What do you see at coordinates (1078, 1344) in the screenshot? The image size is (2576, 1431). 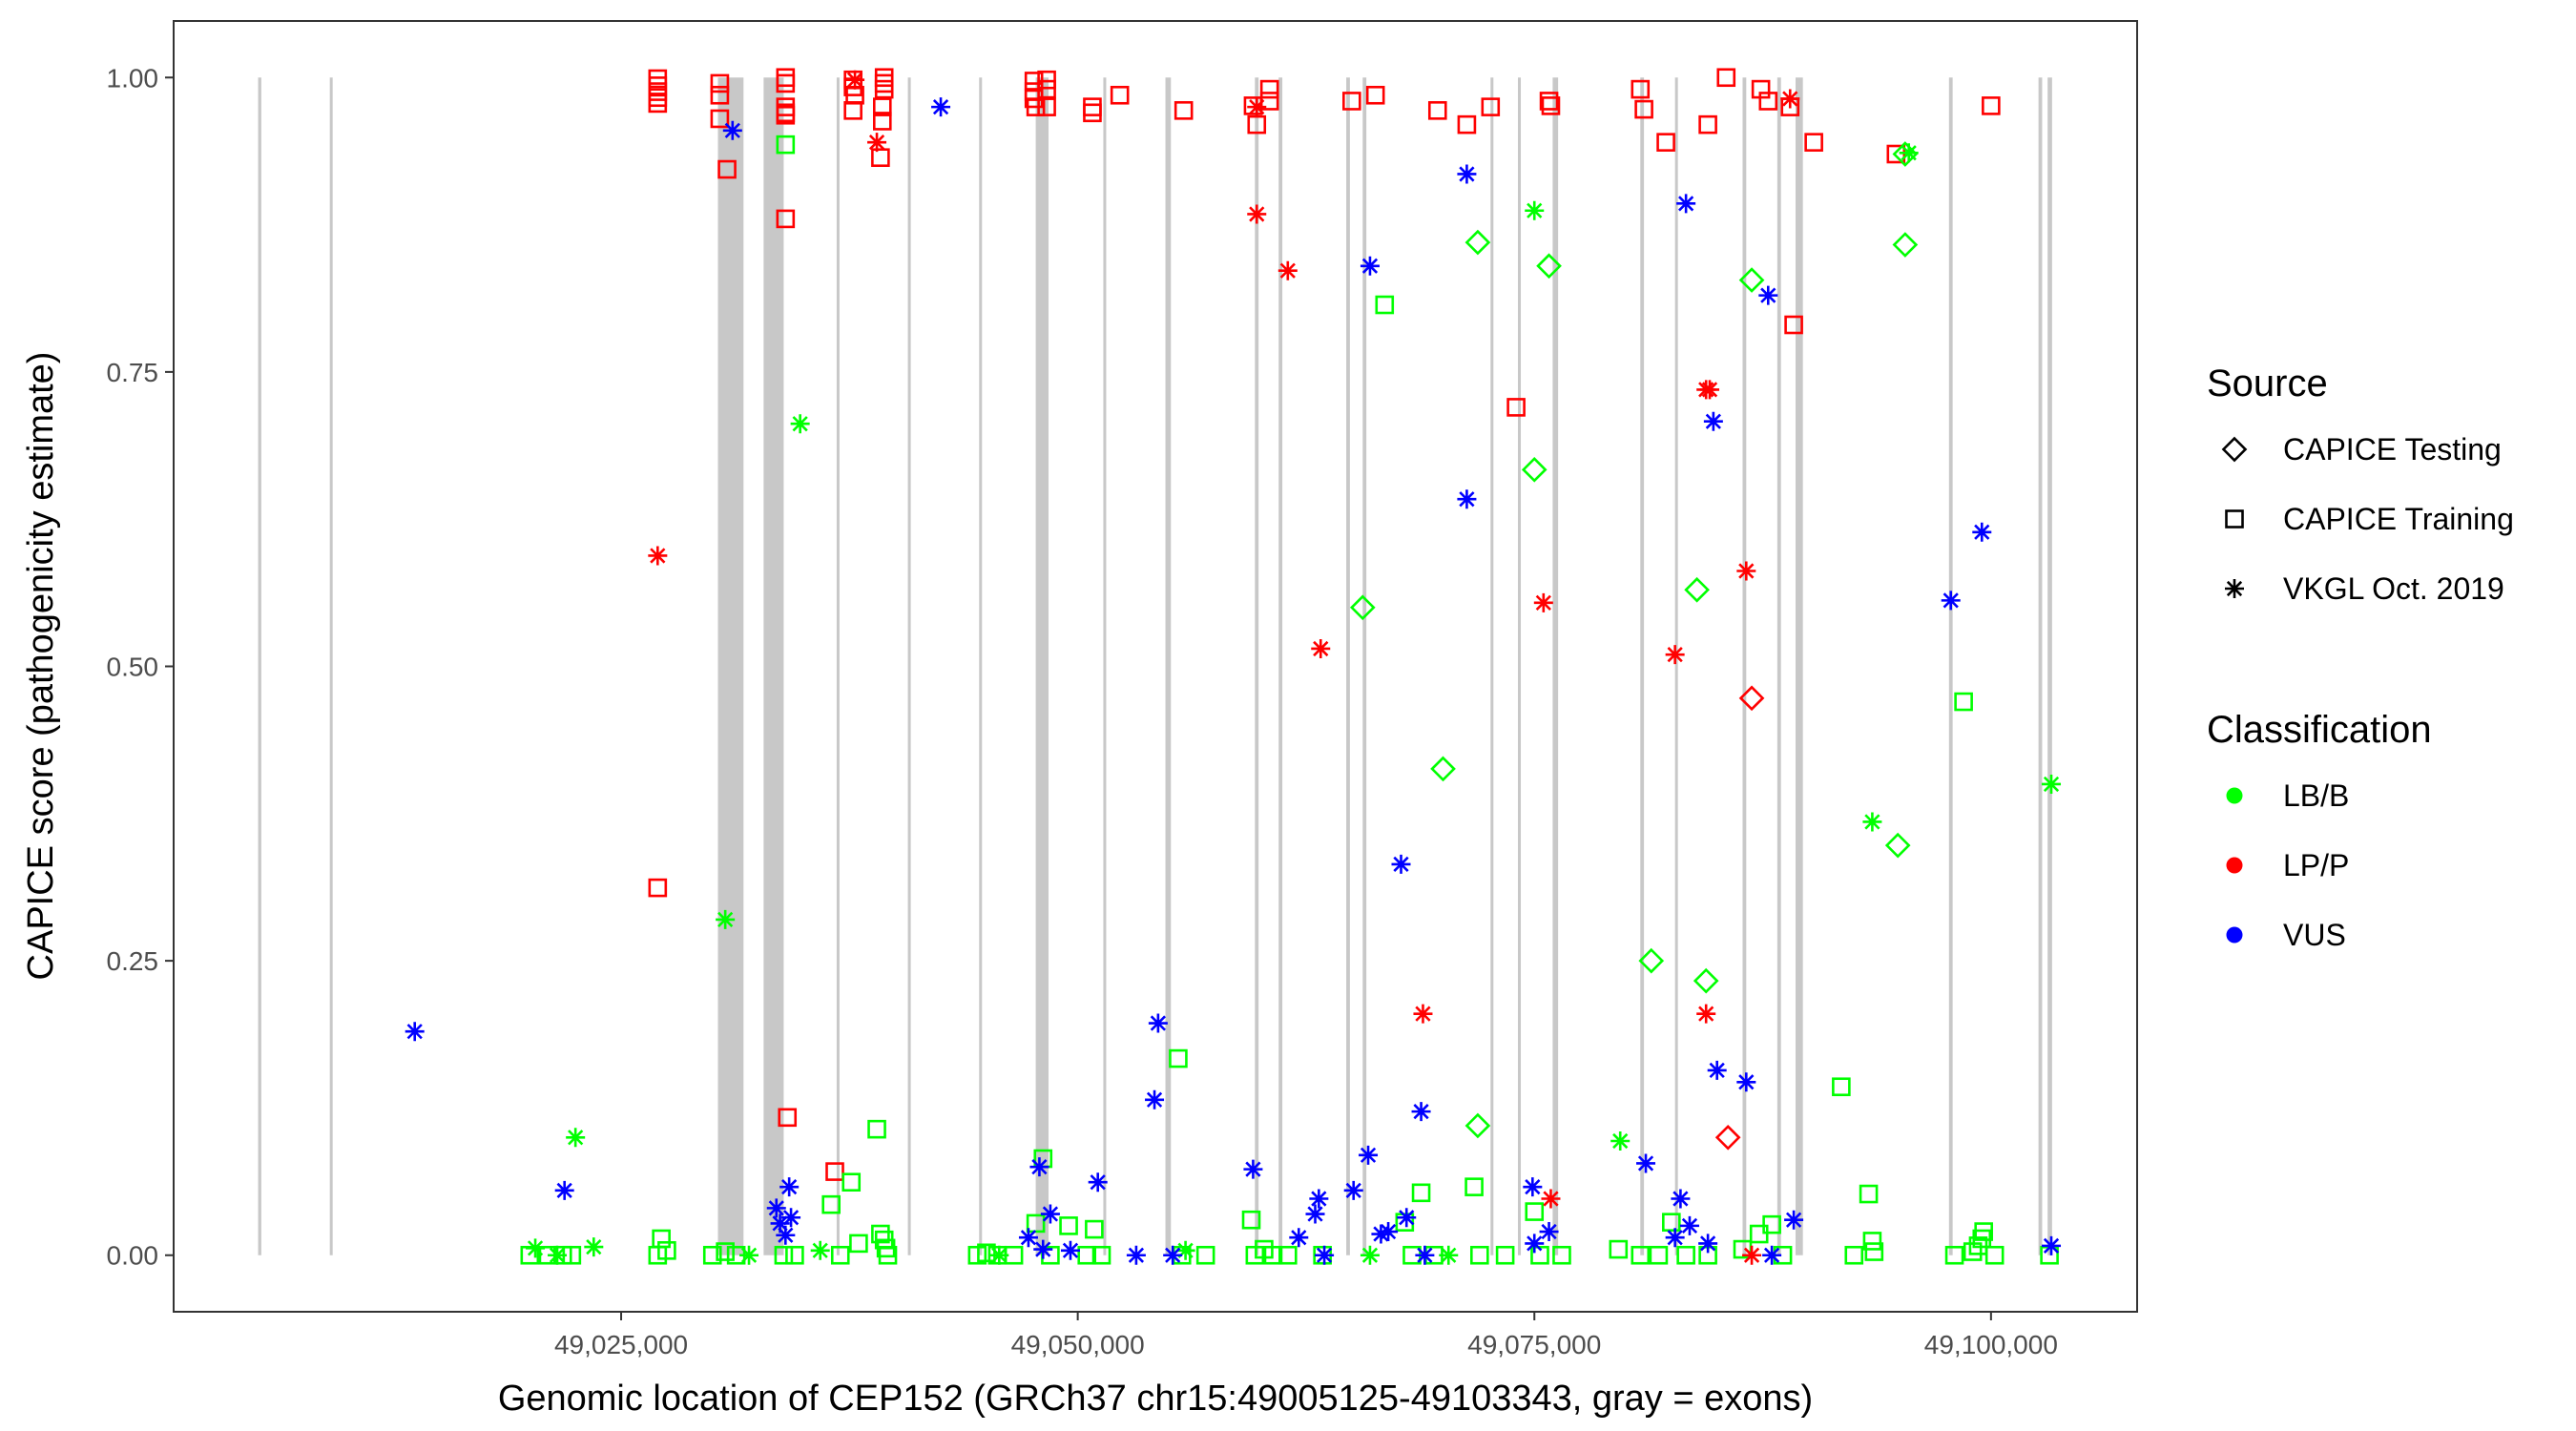 I see `x-tick-label: 49,050,000` at bounding box center [1078, 1344].